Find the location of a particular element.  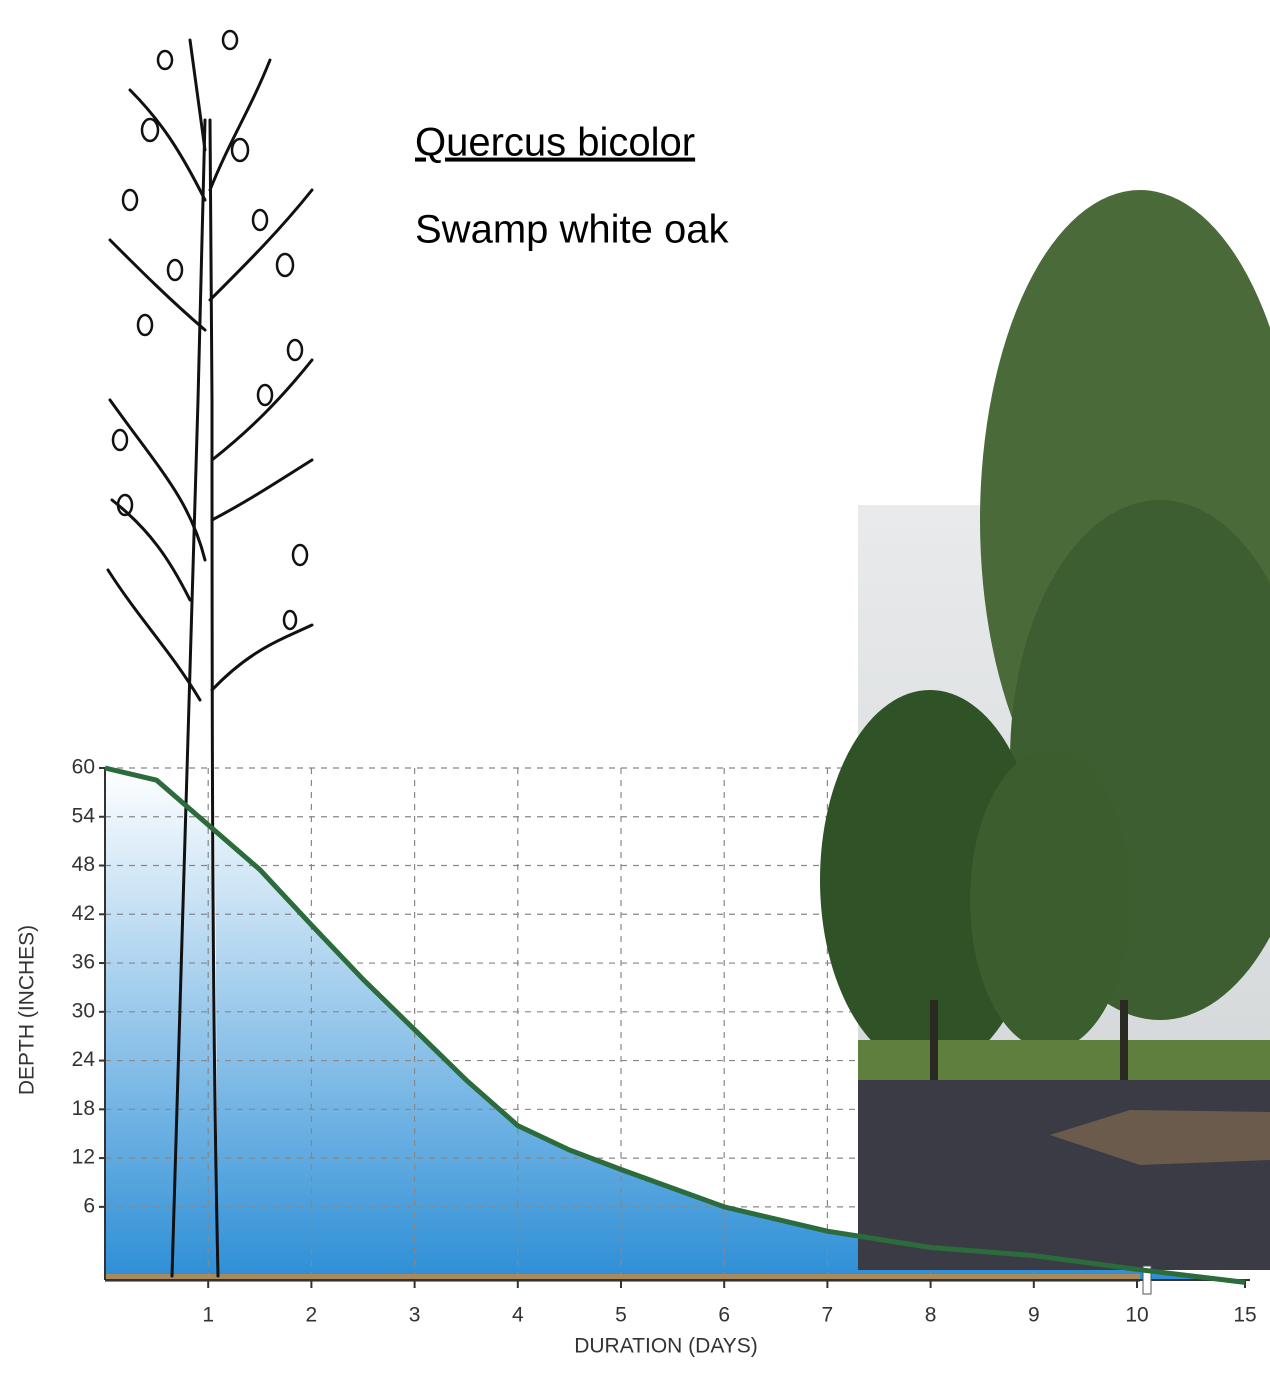

y-tick-label: 18 is located at coordinates (83, 1108).